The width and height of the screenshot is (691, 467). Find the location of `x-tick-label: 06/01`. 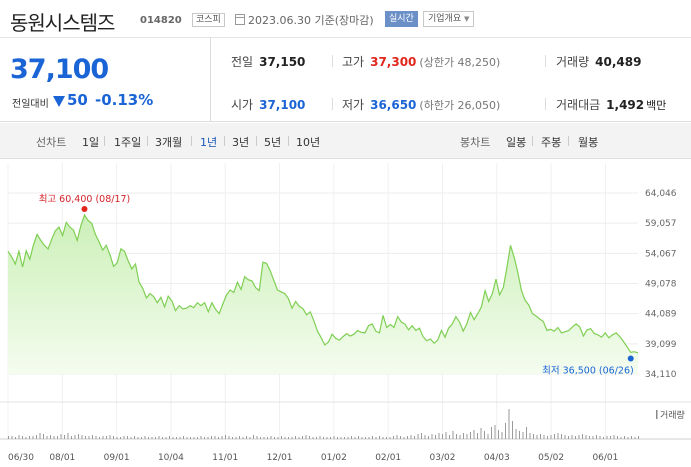

x-tick-label: 06/01 is located at coordinates (605, 458).